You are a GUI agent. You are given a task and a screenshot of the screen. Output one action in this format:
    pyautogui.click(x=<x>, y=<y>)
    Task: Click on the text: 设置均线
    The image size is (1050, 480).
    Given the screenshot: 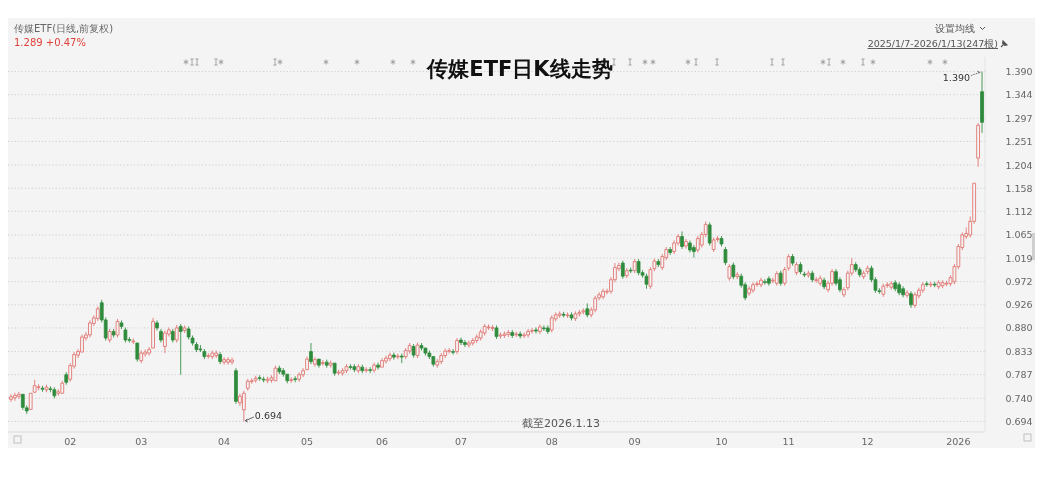 What is the action you would take?
    pyautogui.click(x=955, y=28)
    